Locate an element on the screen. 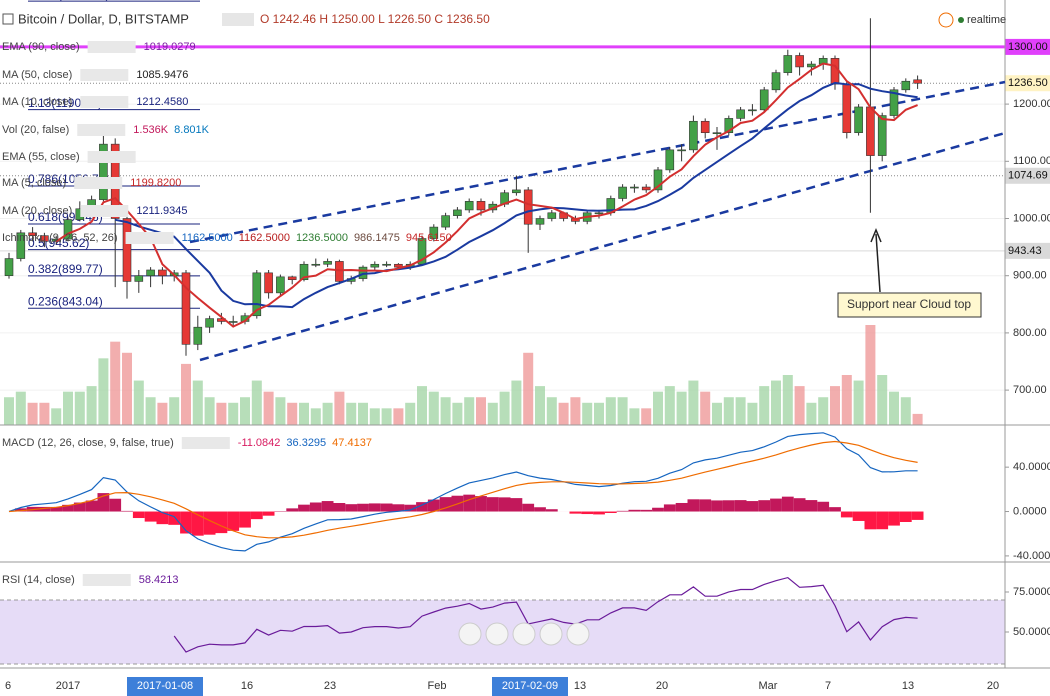  indicator-value: 986.1475 is located at coordinates (377, 238).